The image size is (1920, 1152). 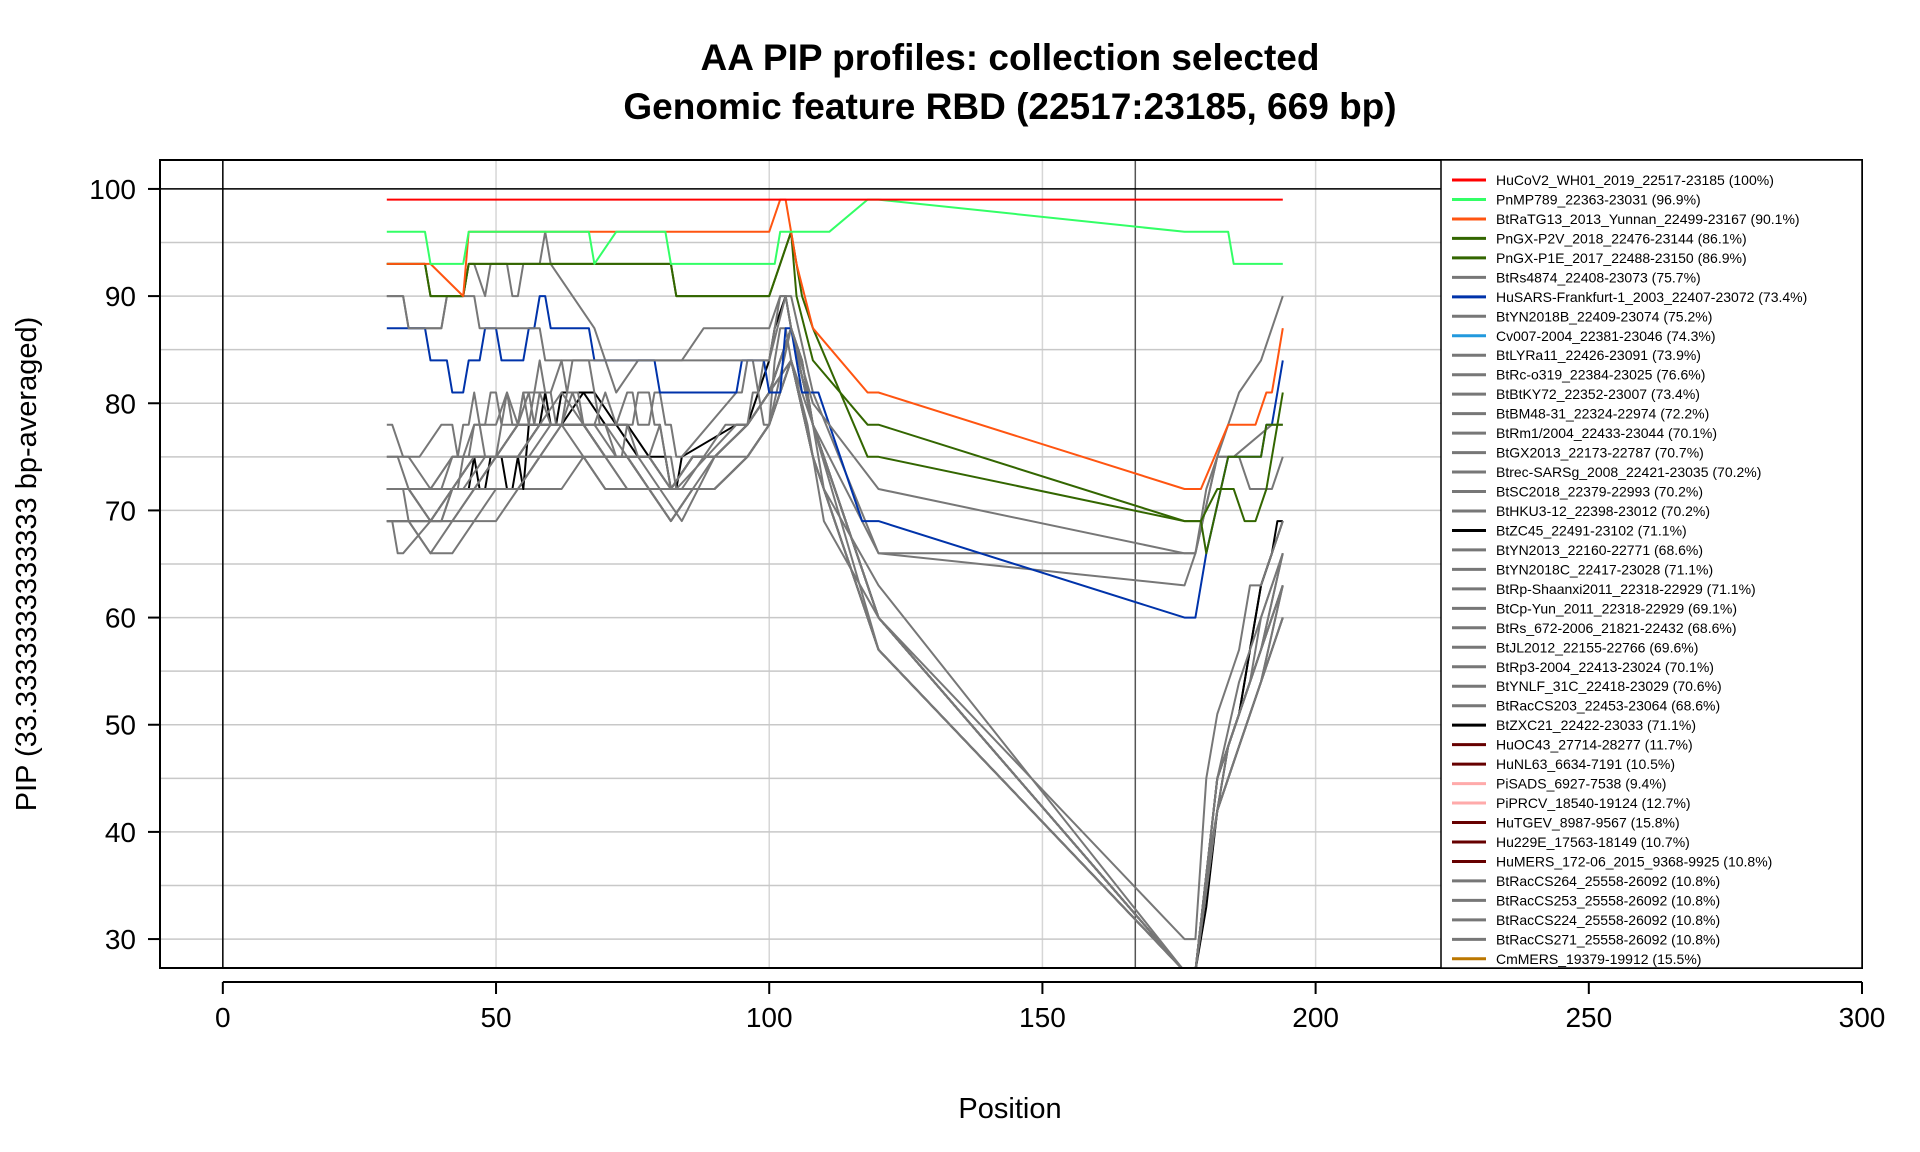 I want to click on legend-entry: CmMERS_19379-19912 (15.5%), so click(x=1576, y=959).